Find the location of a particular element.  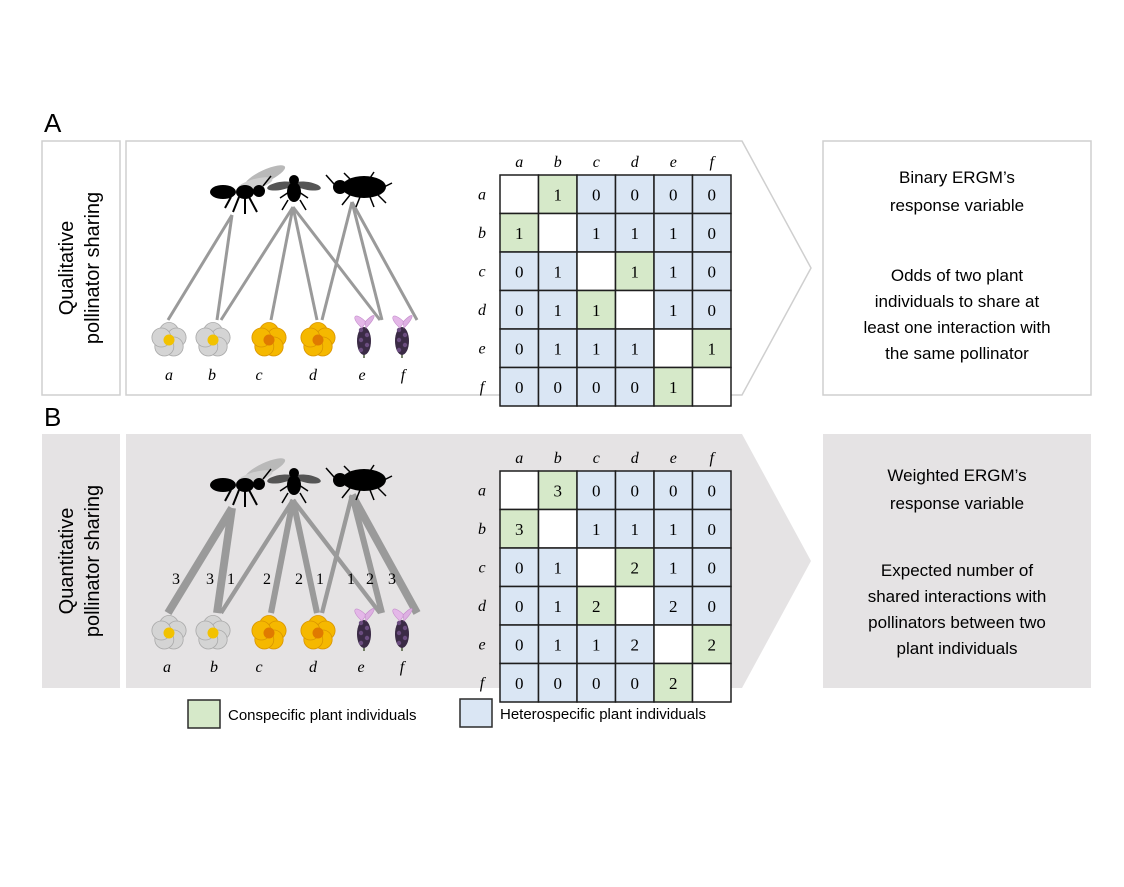

panel-b-network is located at coordinates (286, 554).